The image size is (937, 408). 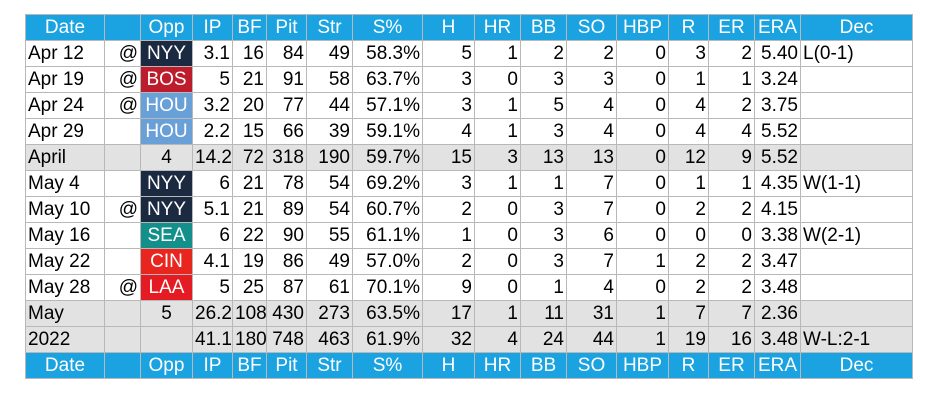 What do you see at coordinates (286, 235) in the screenshot?
I see `pit-cell: 90` at bounding box center [286, 235].